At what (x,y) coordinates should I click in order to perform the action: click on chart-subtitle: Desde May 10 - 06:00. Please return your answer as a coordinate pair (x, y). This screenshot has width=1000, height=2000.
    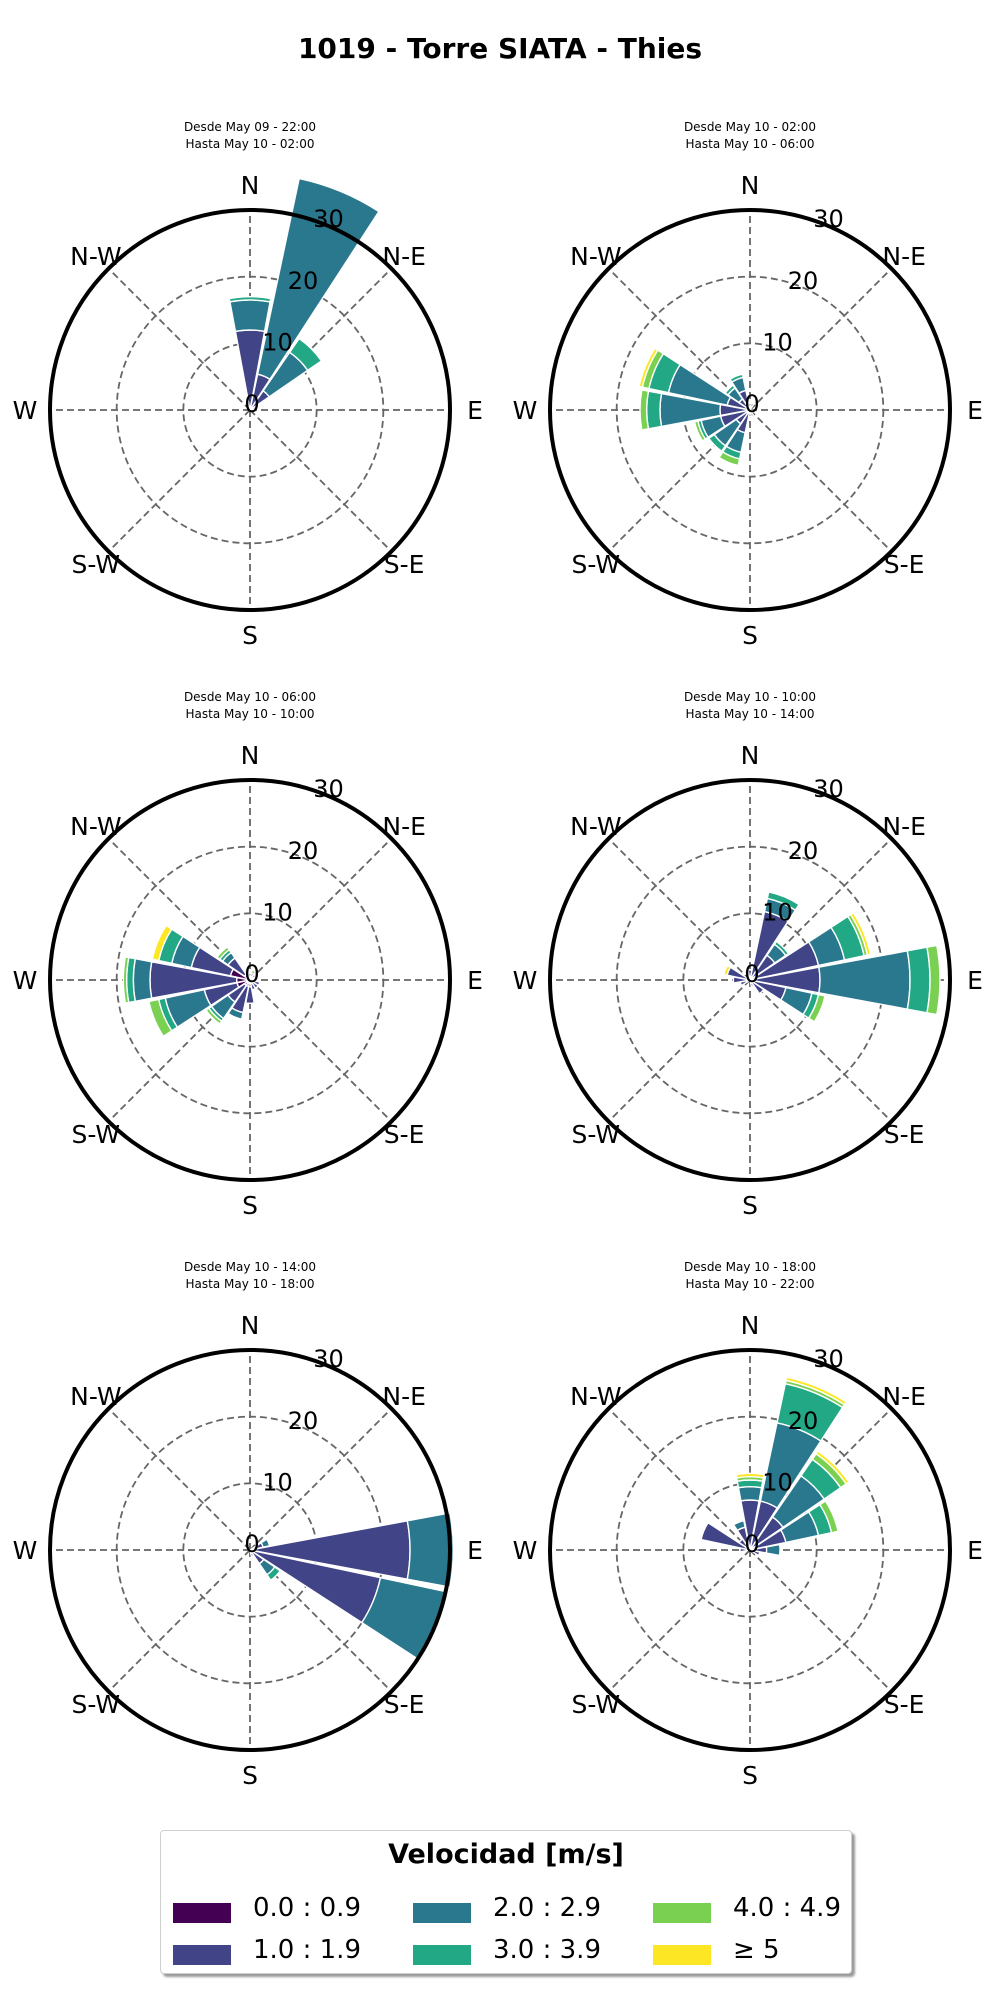
    Looking at the image, I should click on (250, 697).